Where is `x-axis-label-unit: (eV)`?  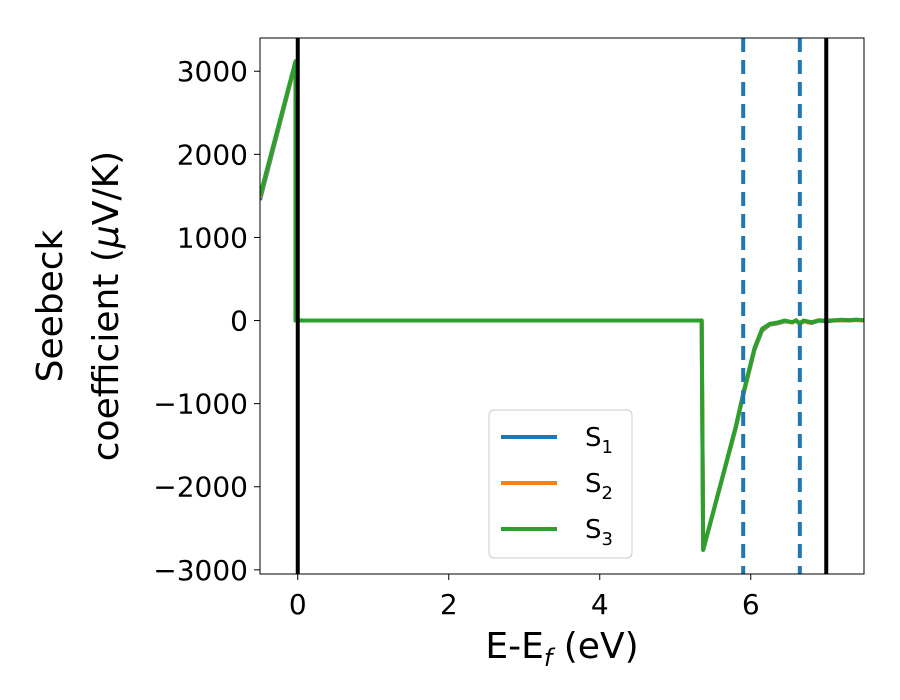 x-axis-label-unit: (eV) is located at coordinates (595, 646).